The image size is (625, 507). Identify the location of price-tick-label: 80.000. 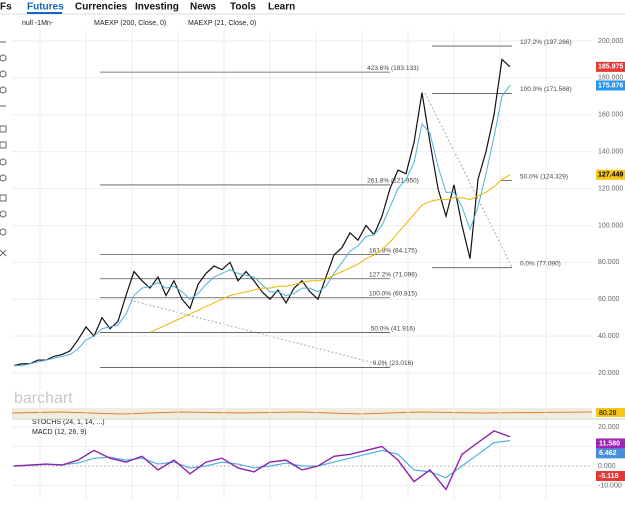
(609, 262).